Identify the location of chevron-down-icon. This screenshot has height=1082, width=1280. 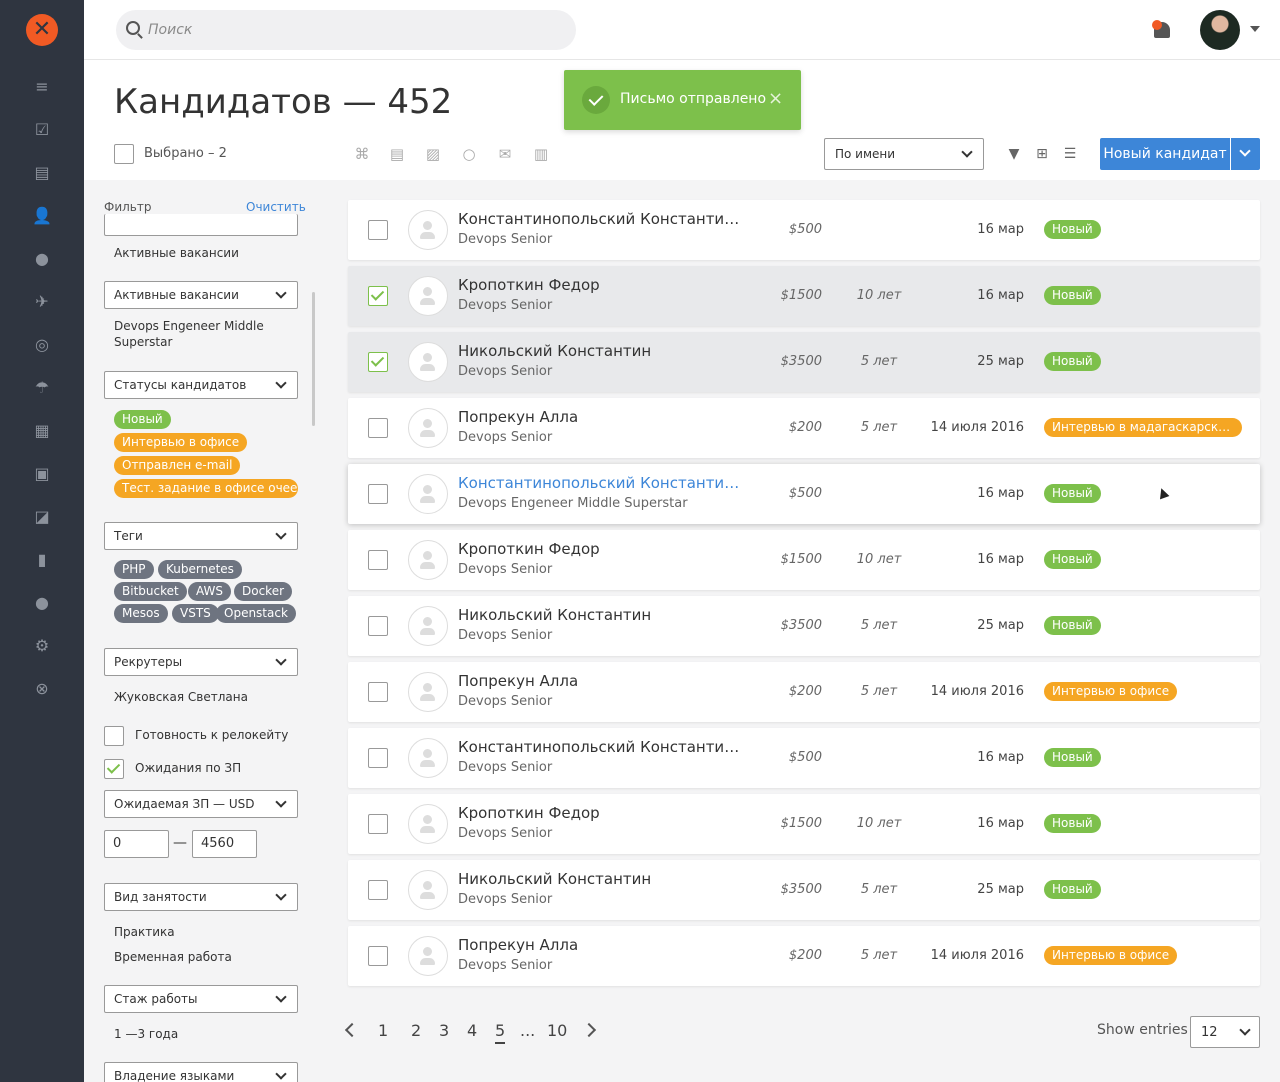
(1255, 29).